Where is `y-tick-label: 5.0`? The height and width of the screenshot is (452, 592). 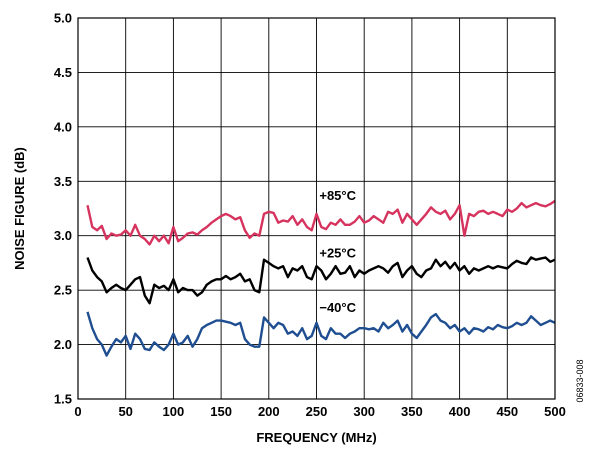 y-tick-label: 5.0 is located at coordinates (63, 18).